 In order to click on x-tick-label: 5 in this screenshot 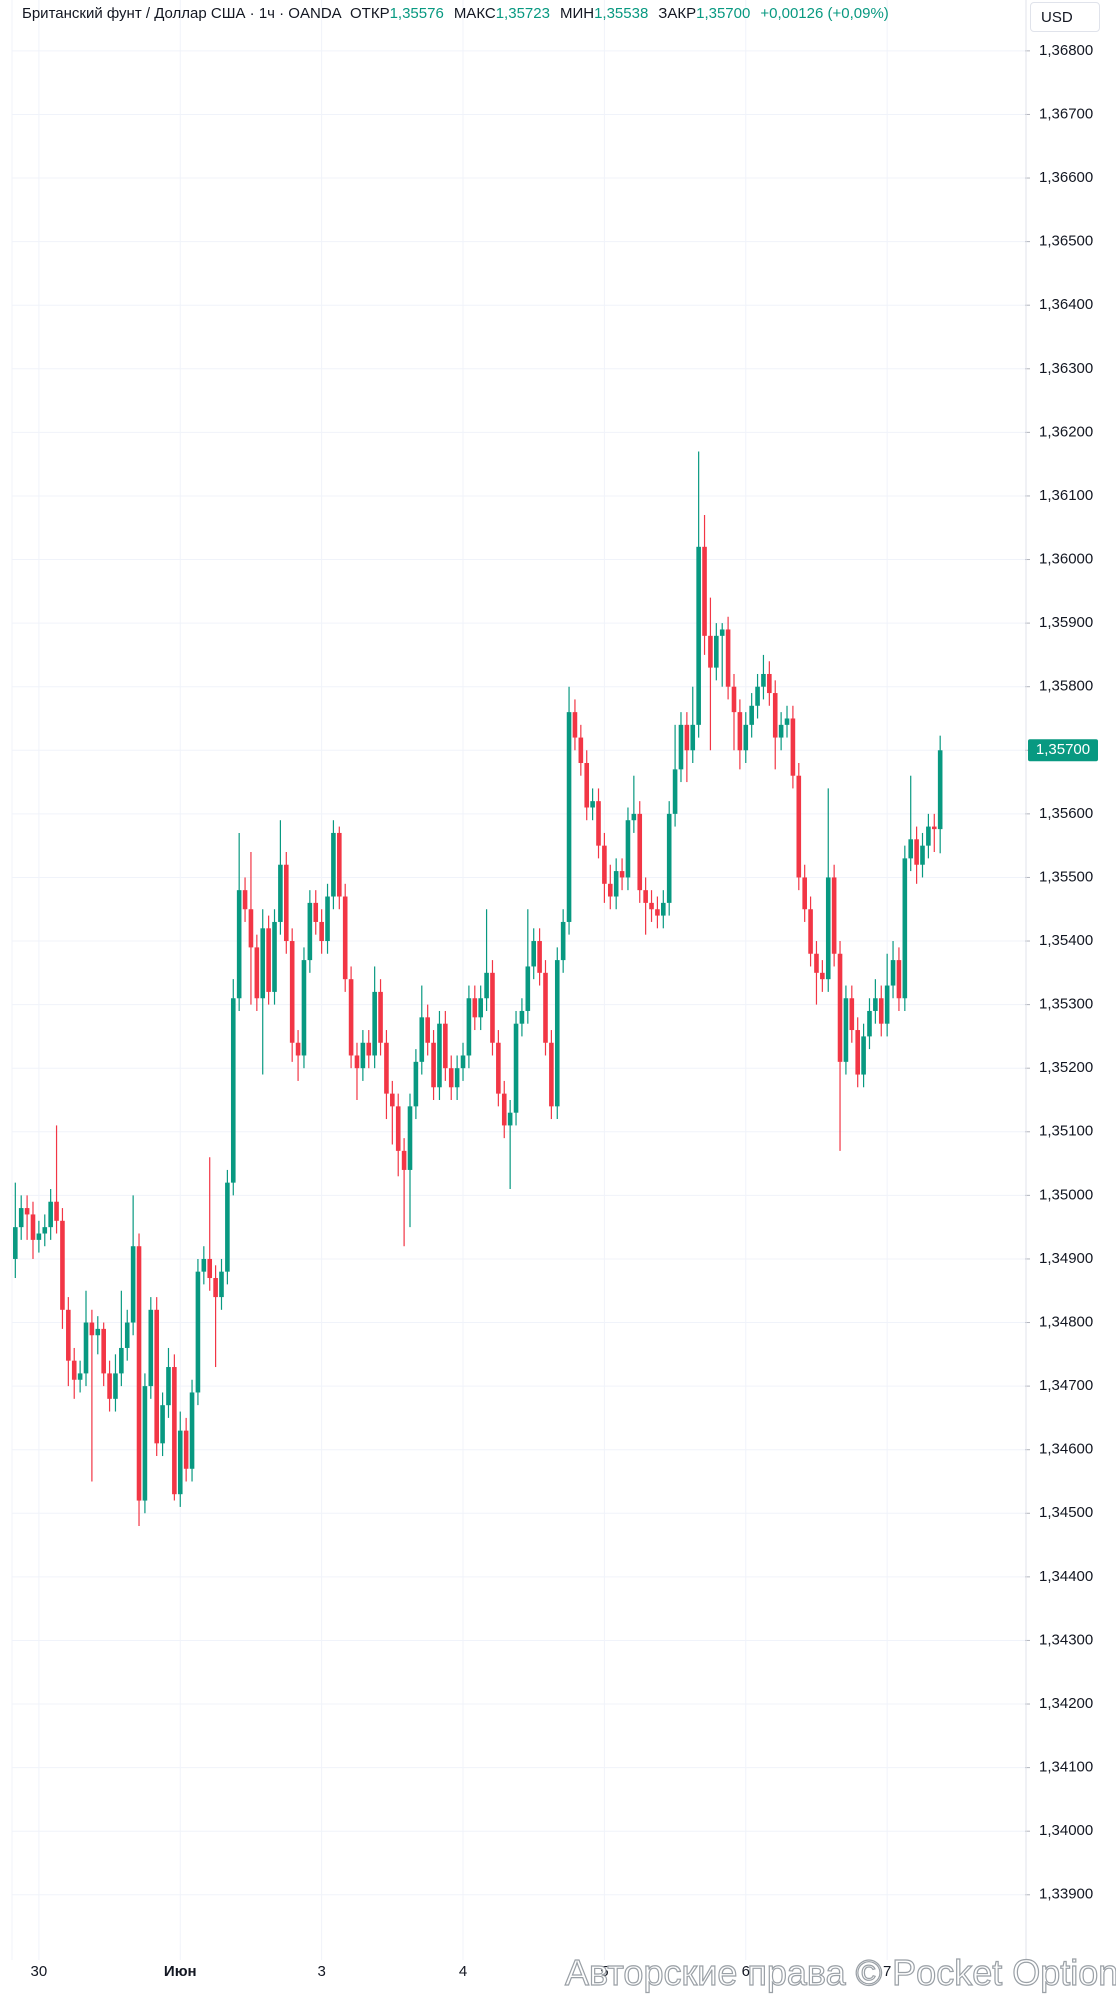, I will do `click(604, 1971)`.